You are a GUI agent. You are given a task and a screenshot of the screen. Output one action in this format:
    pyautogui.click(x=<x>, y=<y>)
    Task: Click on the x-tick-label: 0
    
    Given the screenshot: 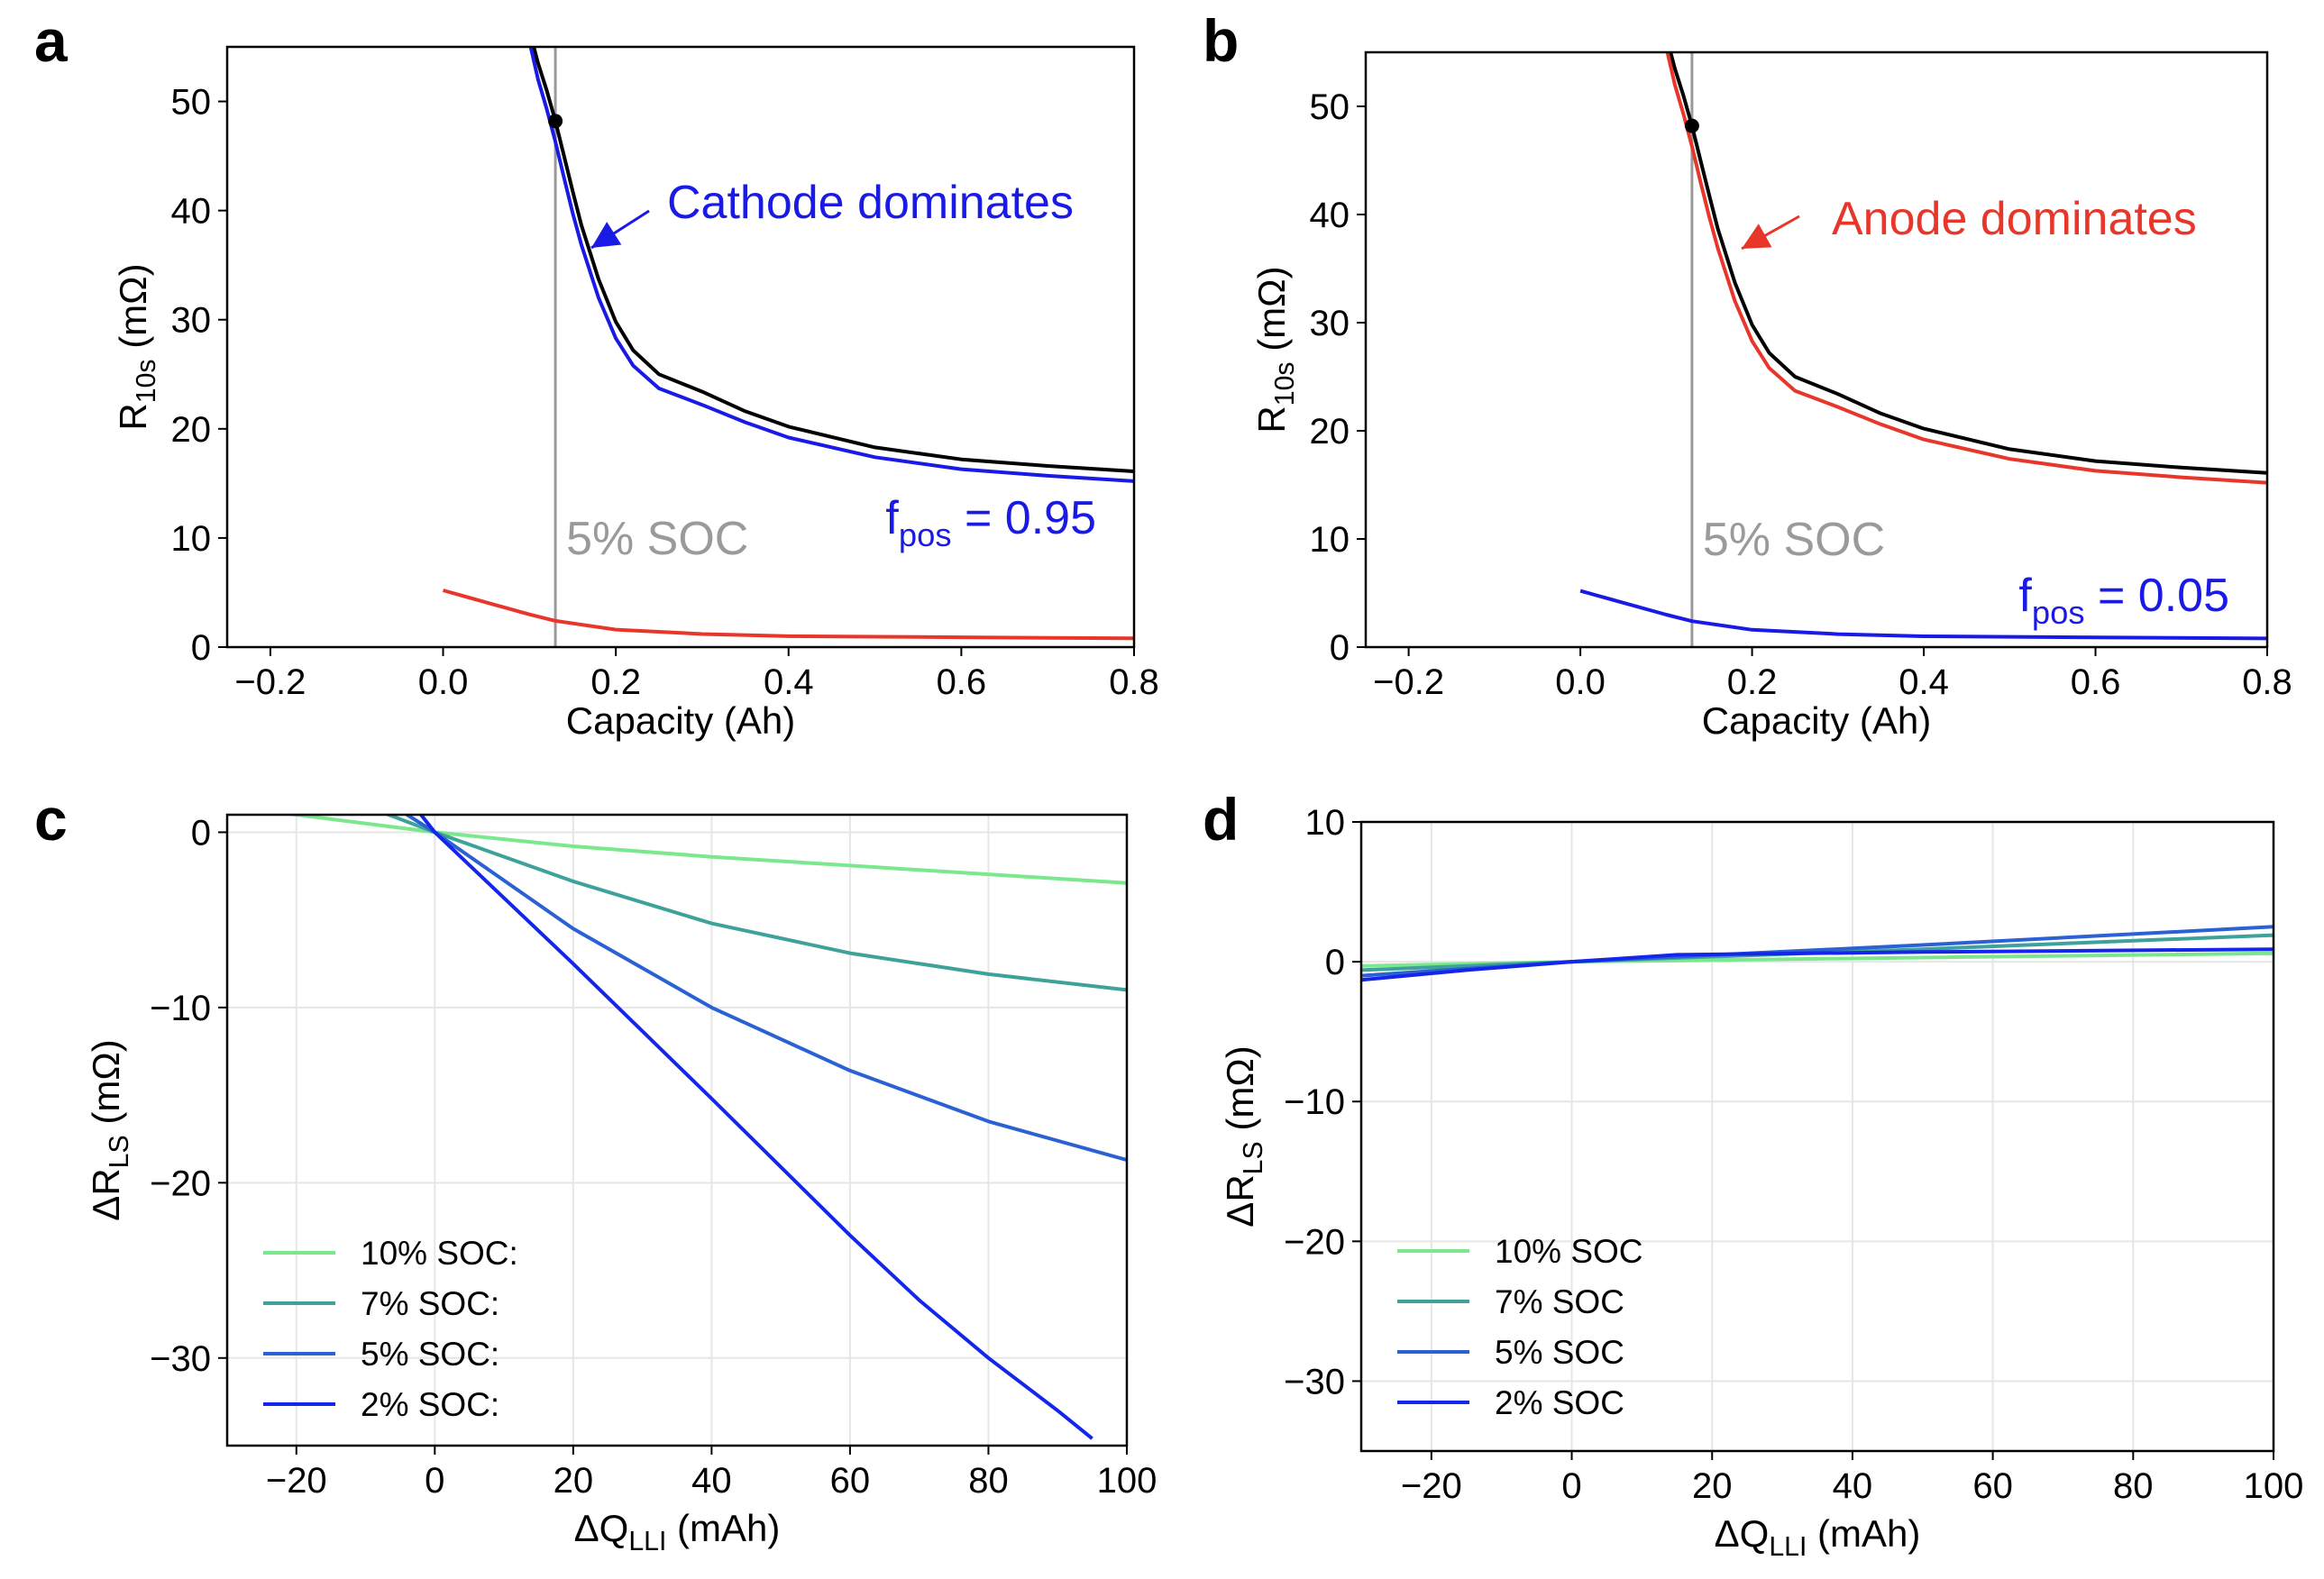 What is the action you would take?
    pyautogui.click(x=434, y=1481)
    